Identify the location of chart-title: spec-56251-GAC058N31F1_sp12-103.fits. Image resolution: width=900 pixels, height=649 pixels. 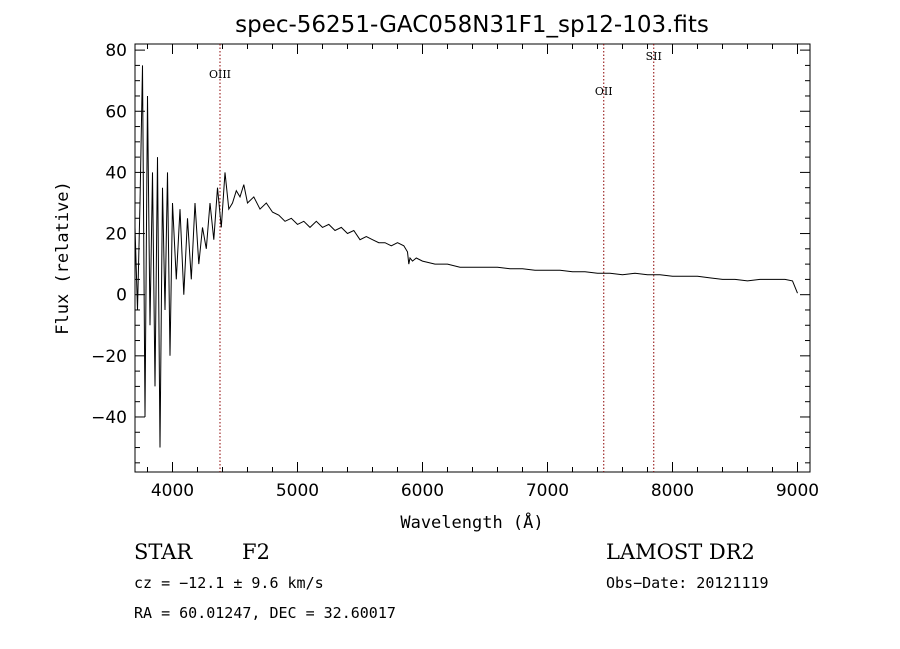
(472, 25).